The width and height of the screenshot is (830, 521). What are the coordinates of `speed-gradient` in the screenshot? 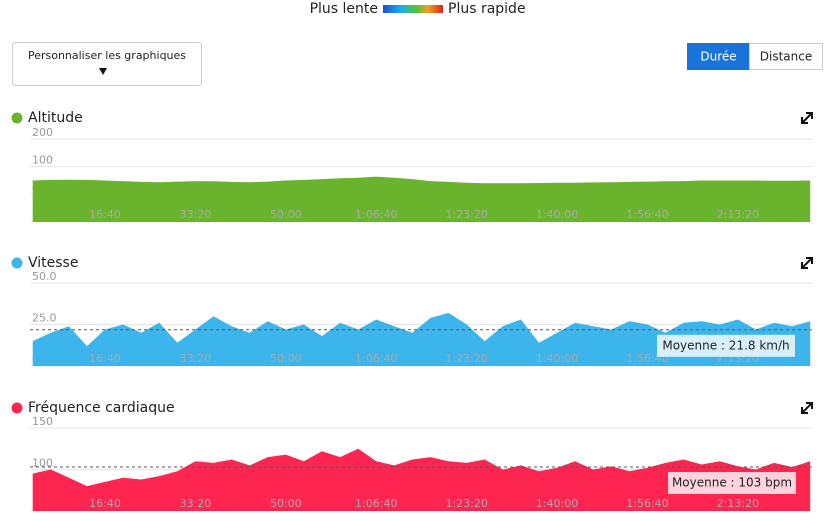 It's located at (413, 9).